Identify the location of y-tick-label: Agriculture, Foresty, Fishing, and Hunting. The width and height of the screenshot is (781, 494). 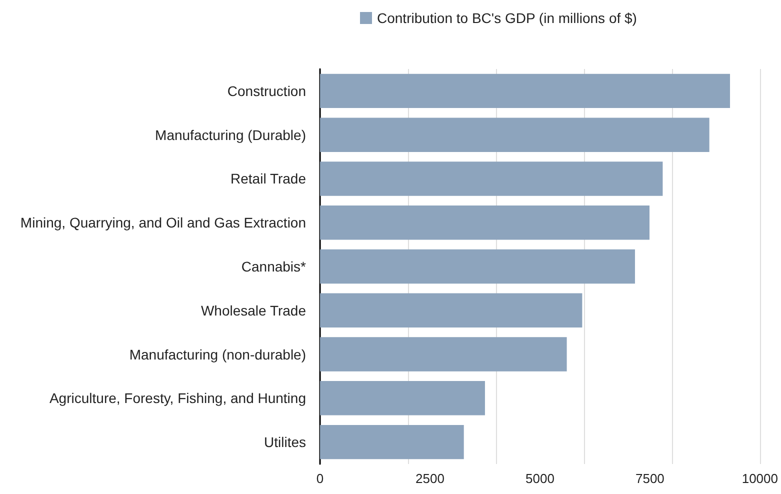
(177, 398).